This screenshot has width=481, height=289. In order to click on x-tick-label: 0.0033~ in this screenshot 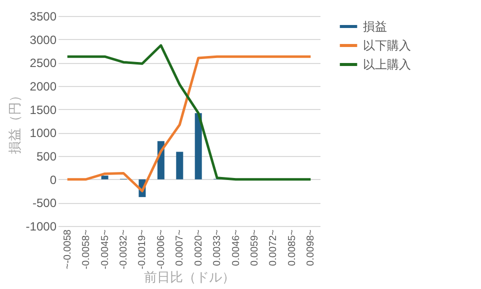, I will do `click(218, 247)`.